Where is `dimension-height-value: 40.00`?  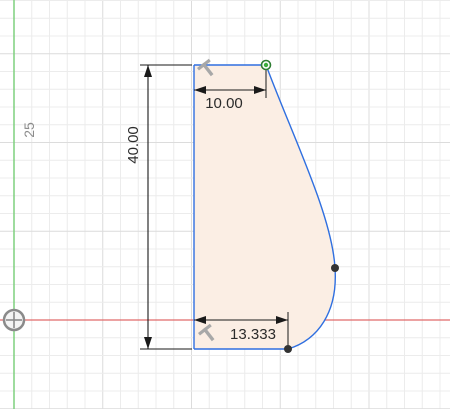 dimension-height-value: 40.00 is located at coordinates (133, 145).